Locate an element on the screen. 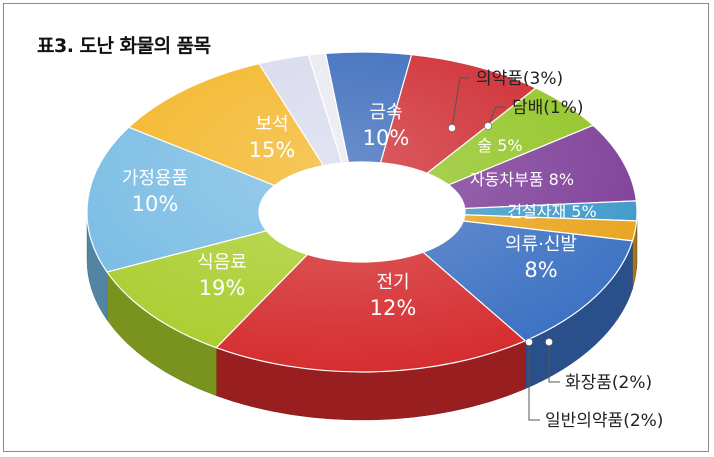  slice-label-의류-신발: 의류·신발 8% is located at coordinates (541, 258).